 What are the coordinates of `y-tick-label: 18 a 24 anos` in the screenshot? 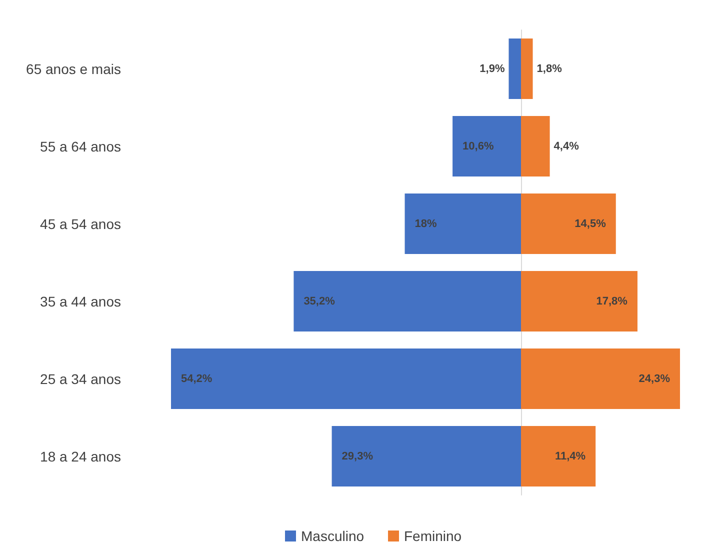 It's located at (80, 456).